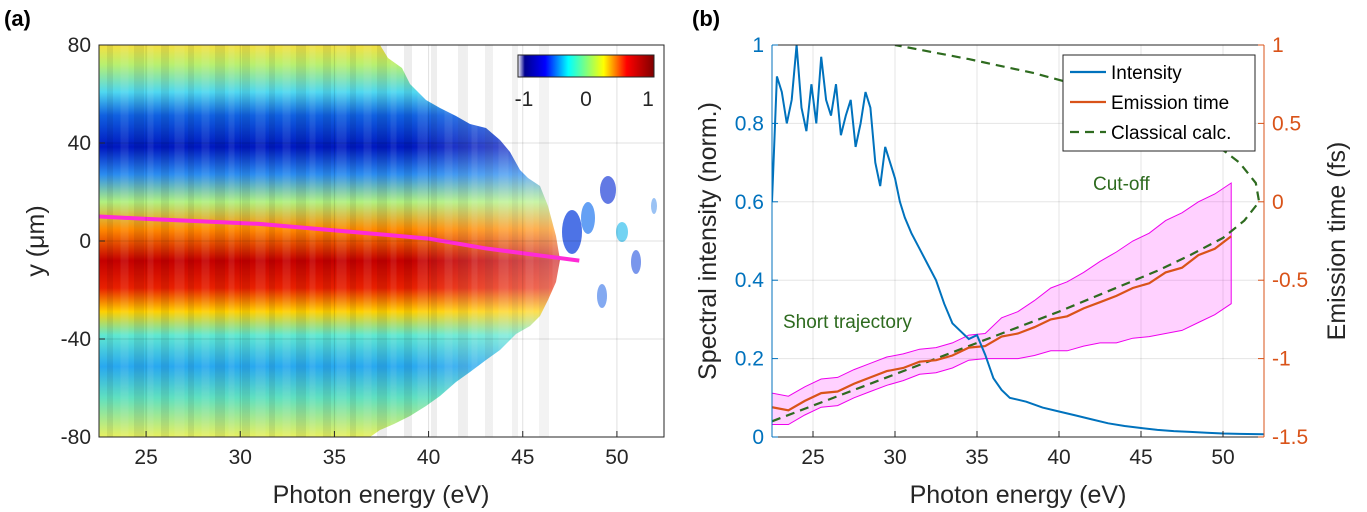  Describe the element at coordinates (750, 280) in the screenshot. I see `y-tick-label-left: 0.4` at that location.